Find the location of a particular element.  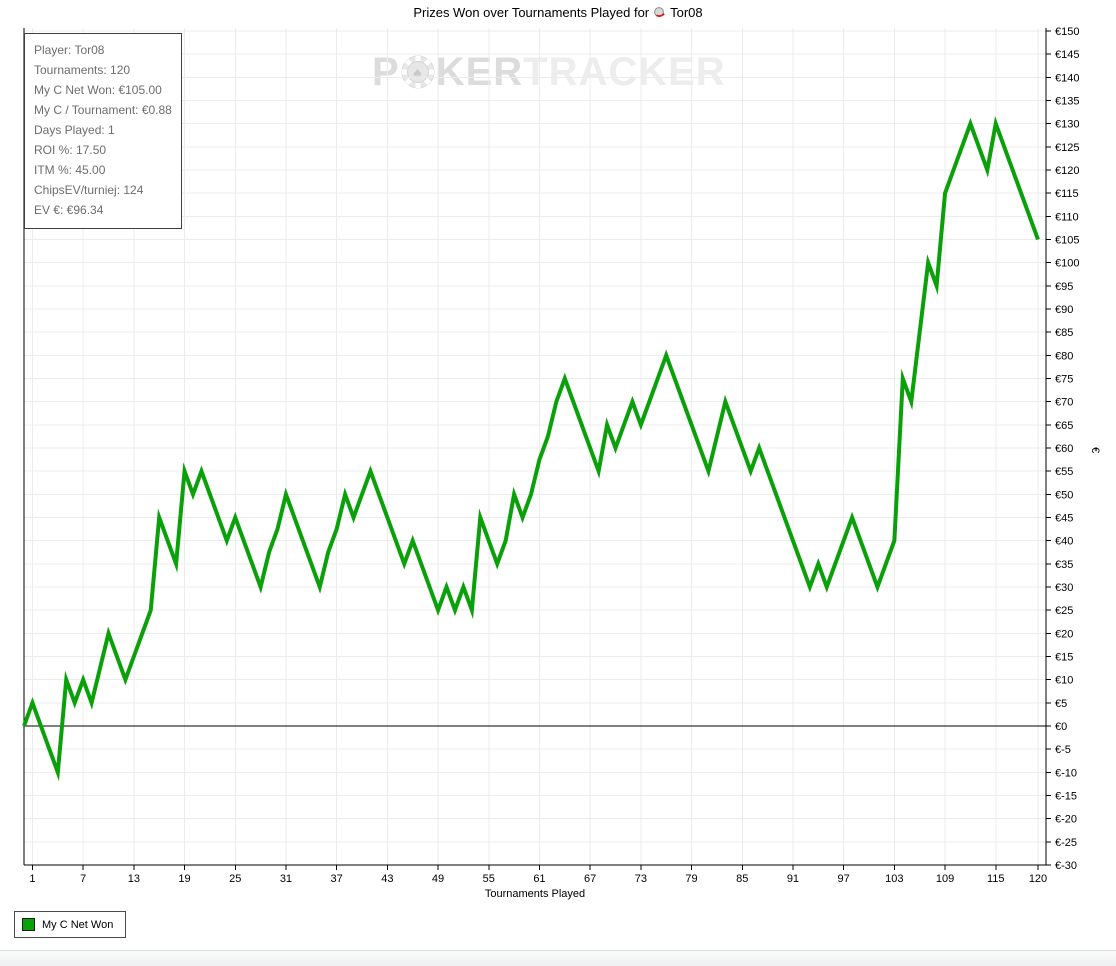

y-tick-label: €125 is located at coordinates (1067, 148).